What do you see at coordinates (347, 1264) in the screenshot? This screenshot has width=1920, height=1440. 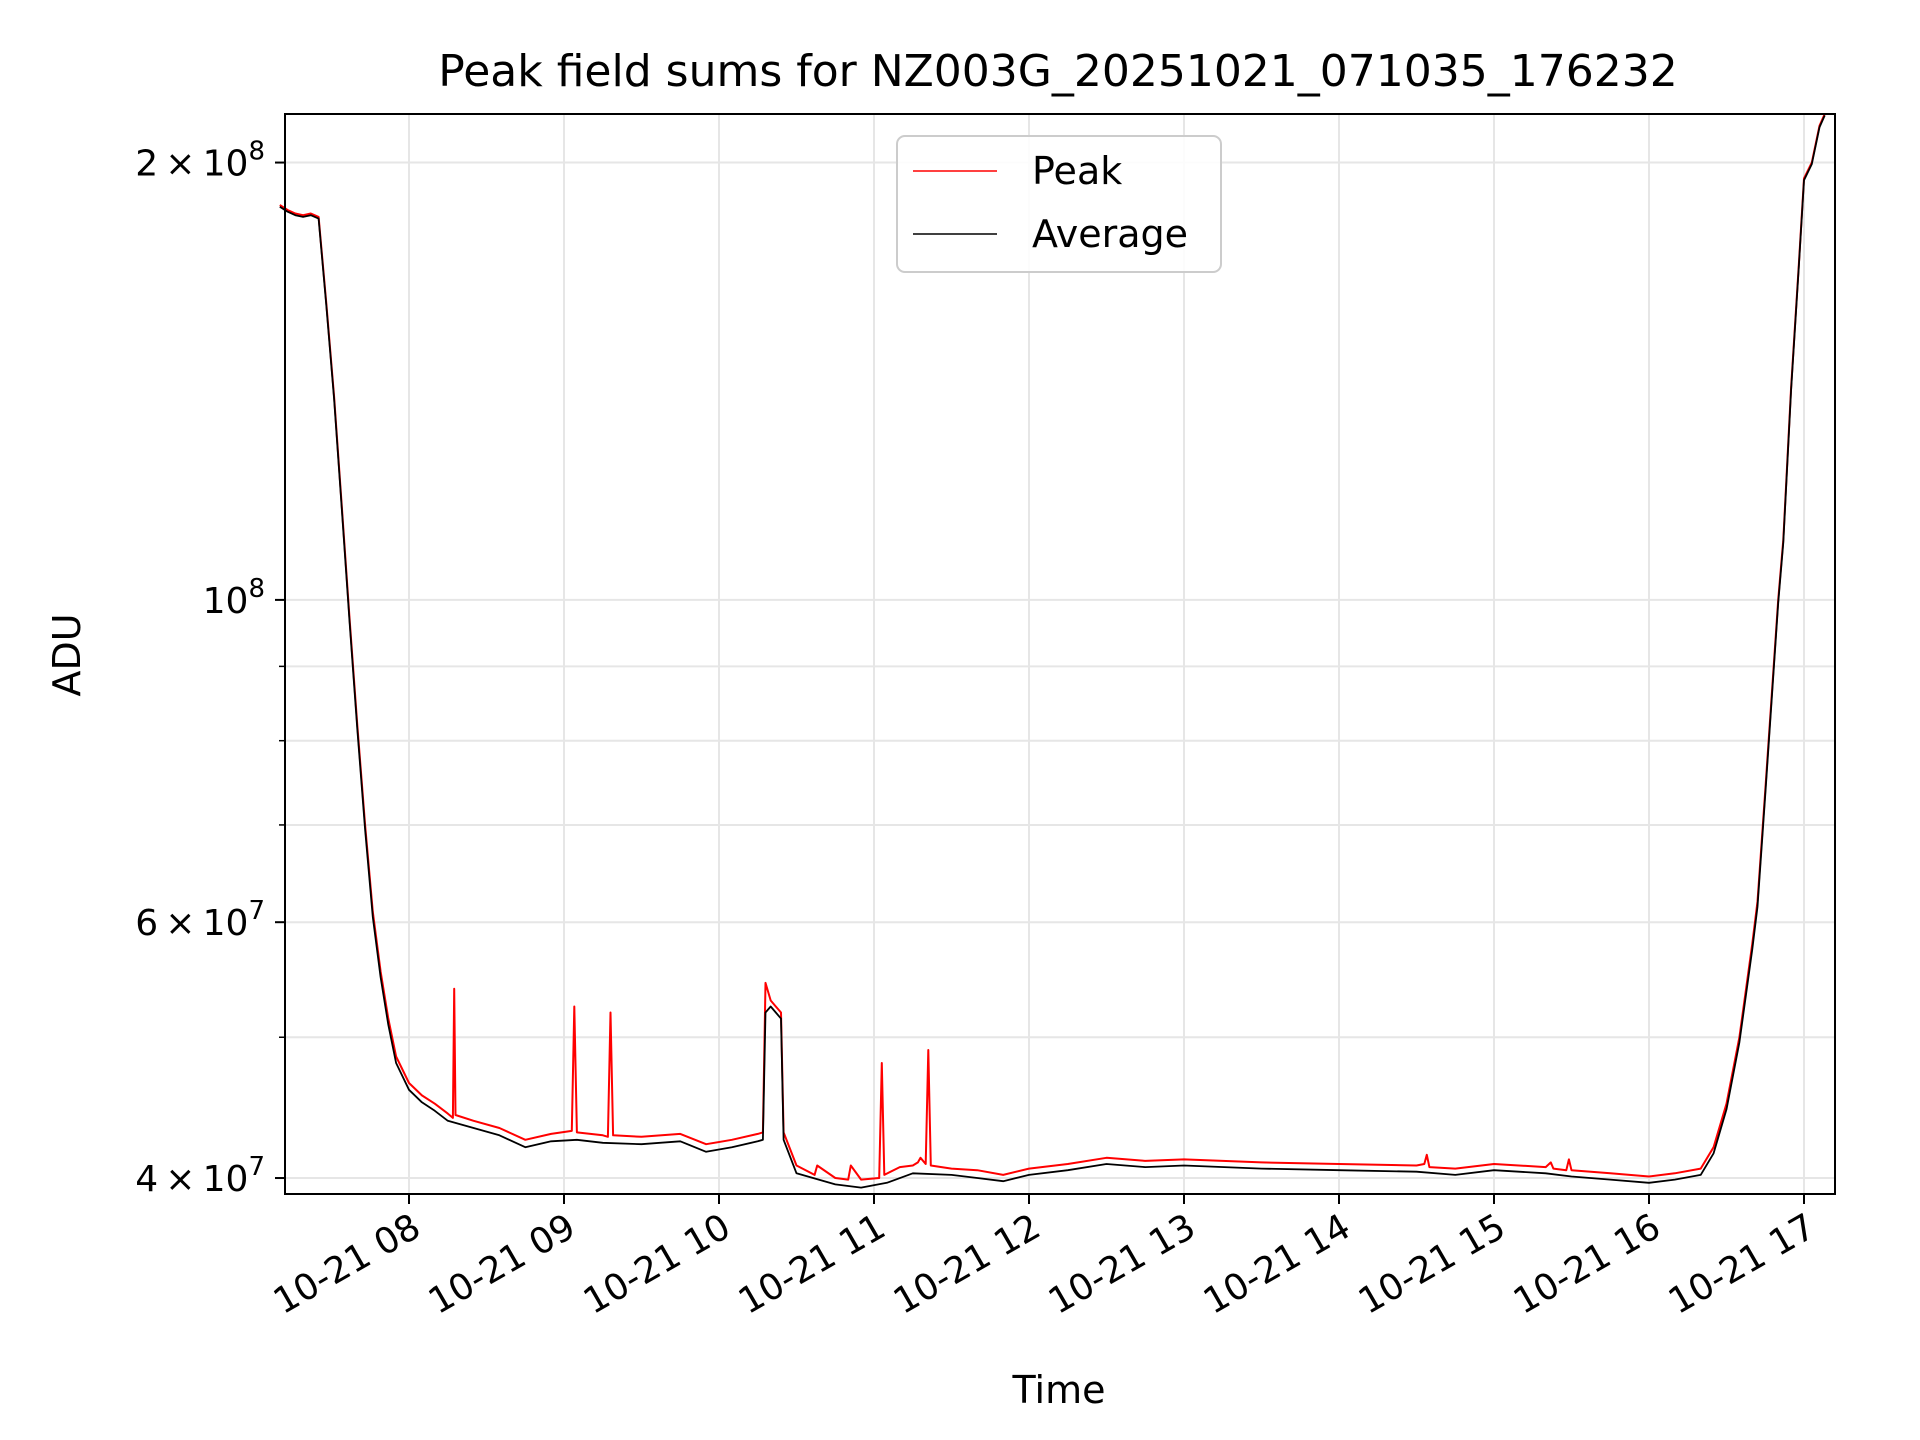 I see `x-tick-label: 10-21 08` at bounding box center [347, 1264].